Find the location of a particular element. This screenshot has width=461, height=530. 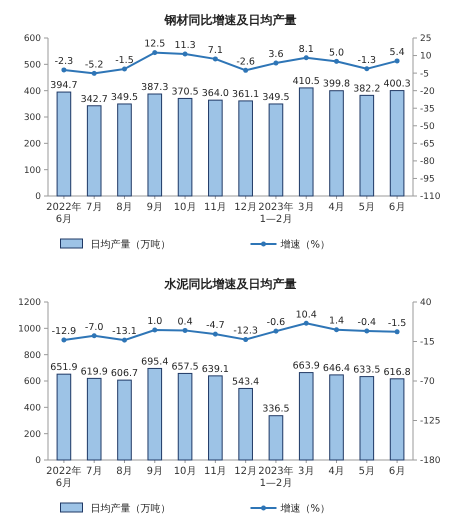

y2-tick-label: -80 is located at coordinates (427, 162).